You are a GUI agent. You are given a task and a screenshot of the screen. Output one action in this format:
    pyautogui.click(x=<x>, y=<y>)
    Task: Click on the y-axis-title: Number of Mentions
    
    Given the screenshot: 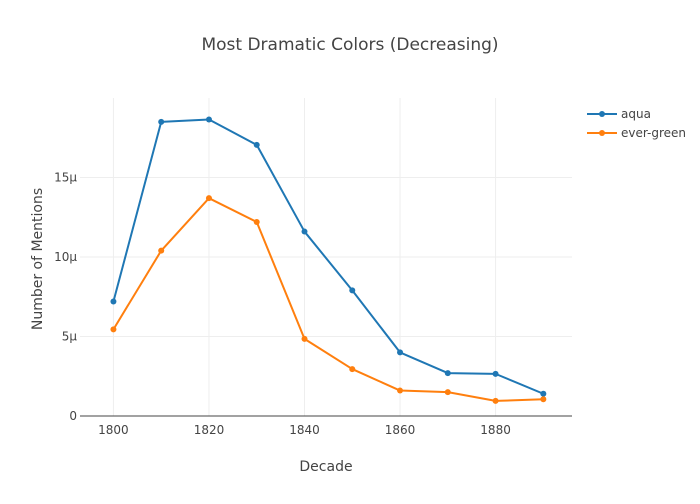 What is the action you would take?
    pyautogui.click(x=38, y=259)
    